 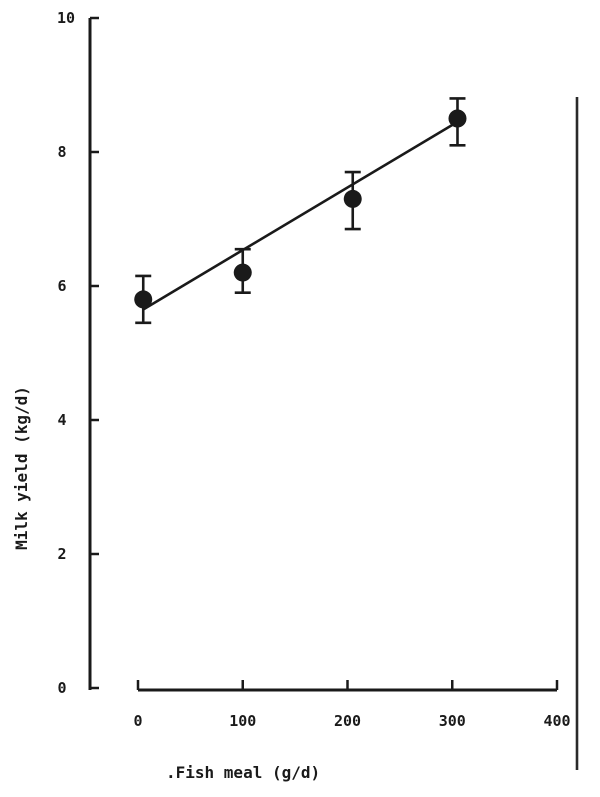 What do you see at coordinates (352, 705) in the screenshot?
I see `x-axis: 0 100 200 300 400` at bounding box center [352, 705].